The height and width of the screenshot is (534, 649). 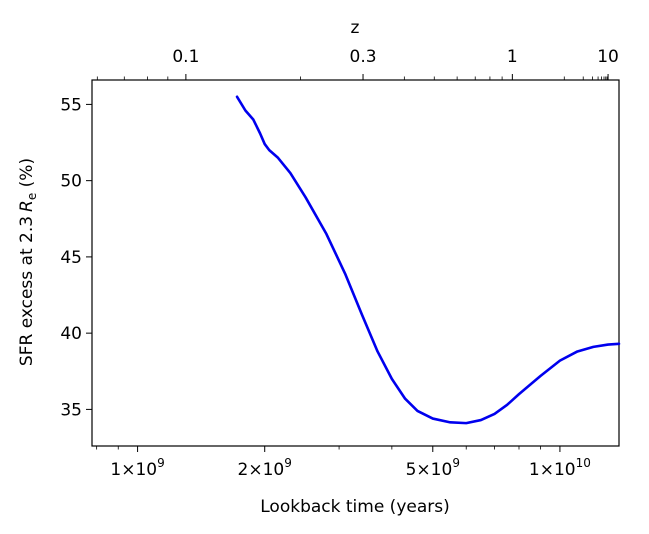 What do you see at coordinates (71, 258) in the screenshot?
I see `y-tick-label: 45` at bounding box center [71, 258].